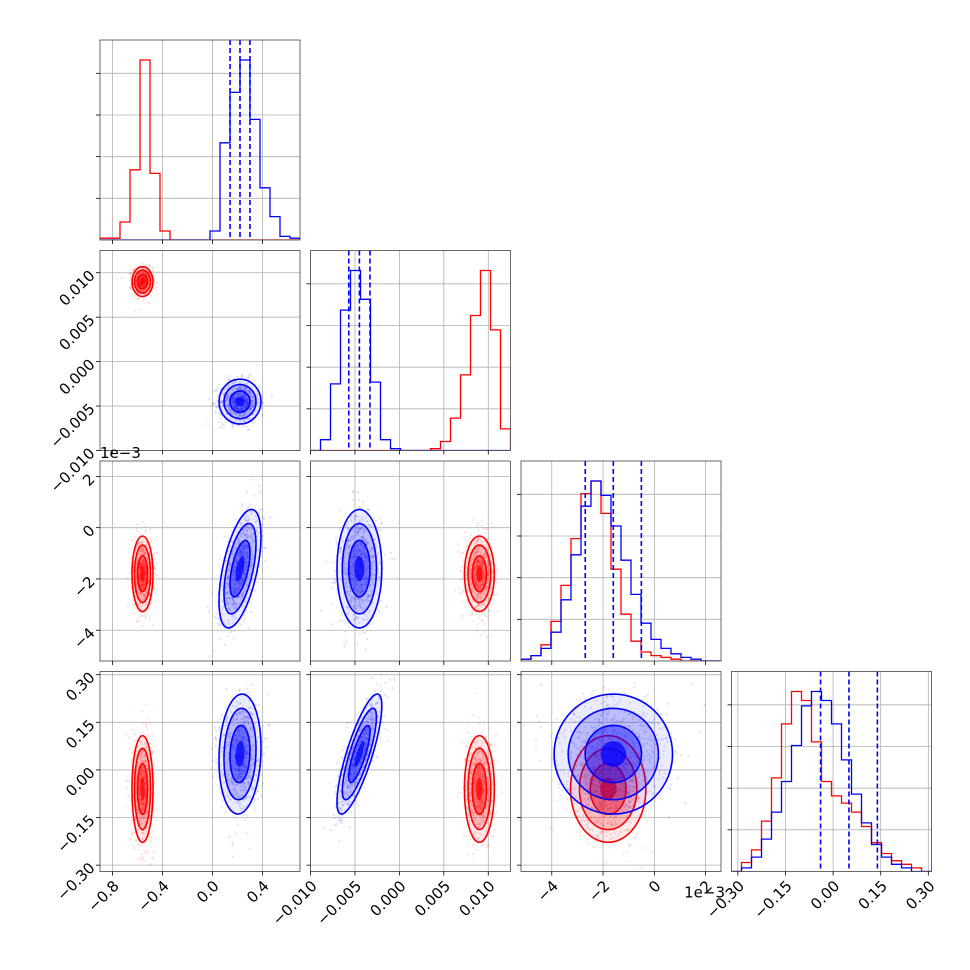 Image resolution: width=970 pixels, height=970 pixels. Describe the element at coordinates (76, 376) in the screenshot. I see `y-tick-label: 0.000` at that location.